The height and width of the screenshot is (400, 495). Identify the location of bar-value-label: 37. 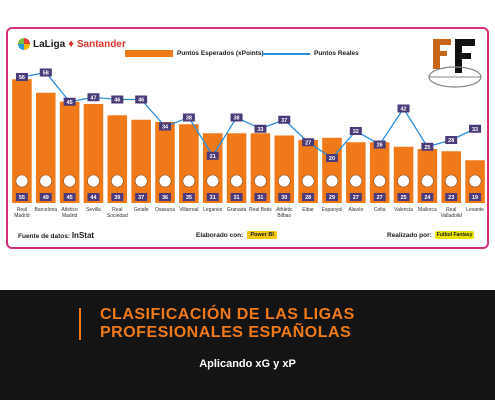
(141, 198).